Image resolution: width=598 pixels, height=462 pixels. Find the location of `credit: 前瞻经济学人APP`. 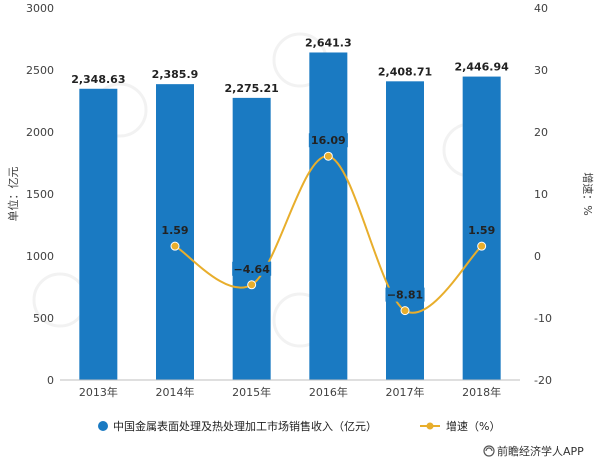

credit: 前瞻经济学人APP is located at coordinates (533, 451).